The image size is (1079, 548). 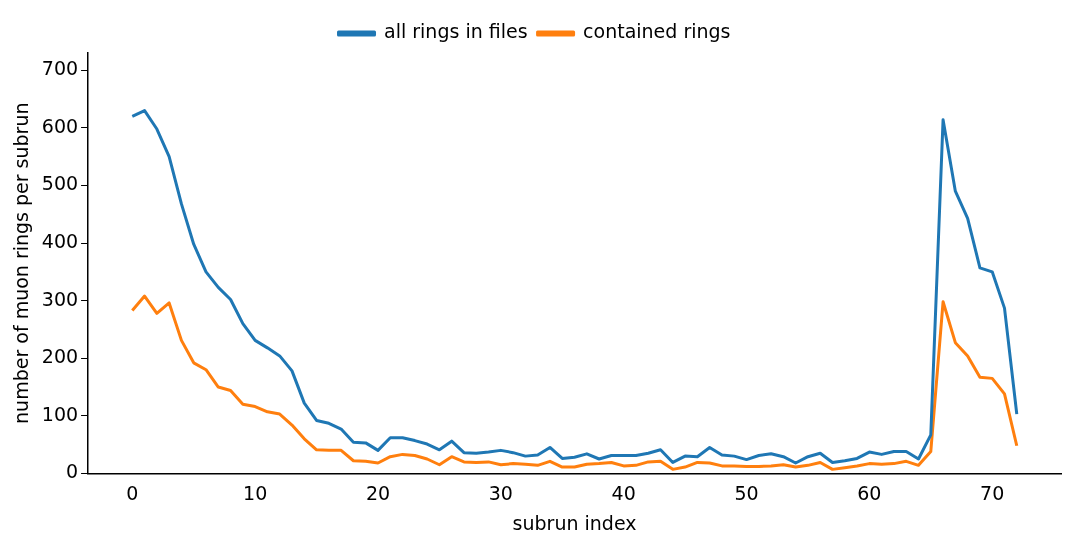 What do you see at coordinates (60, 68) in the screenshot?
I see `y-tick-label: 700` at bounding box center [60, 68].